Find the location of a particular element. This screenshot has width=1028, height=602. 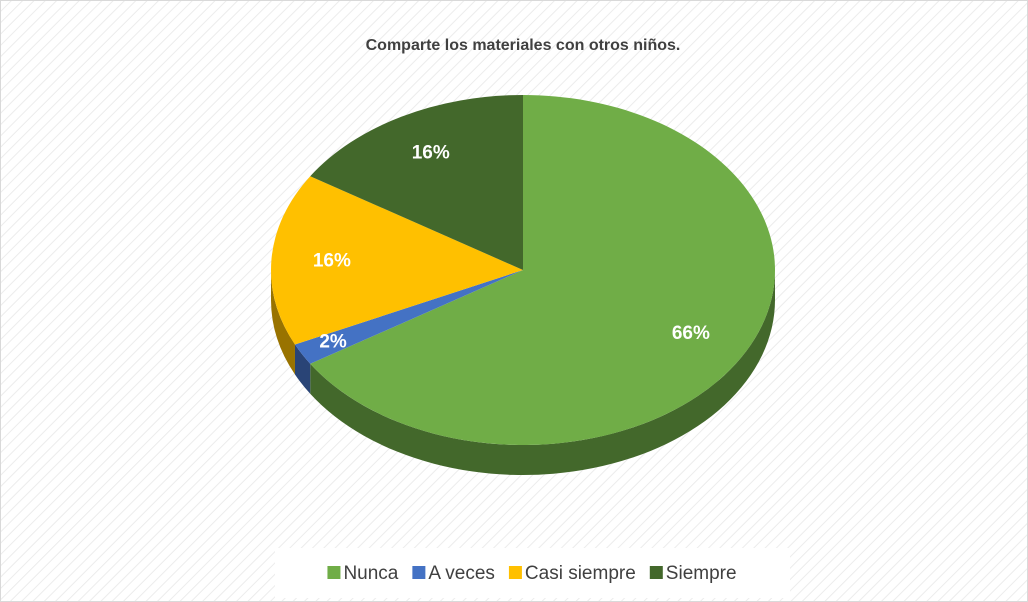

legend-label: A veces is located at coordinates (461, 573).